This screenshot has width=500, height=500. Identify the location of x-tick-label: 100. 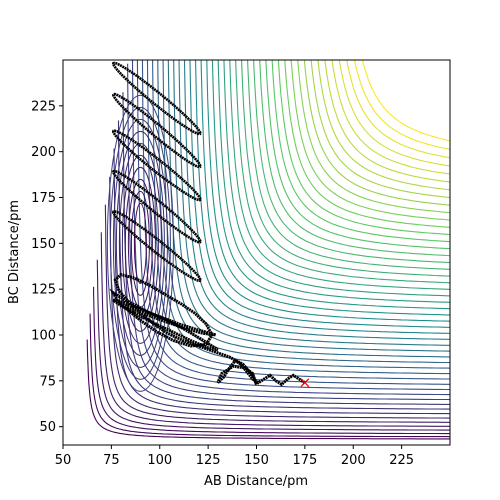
(159, 460).